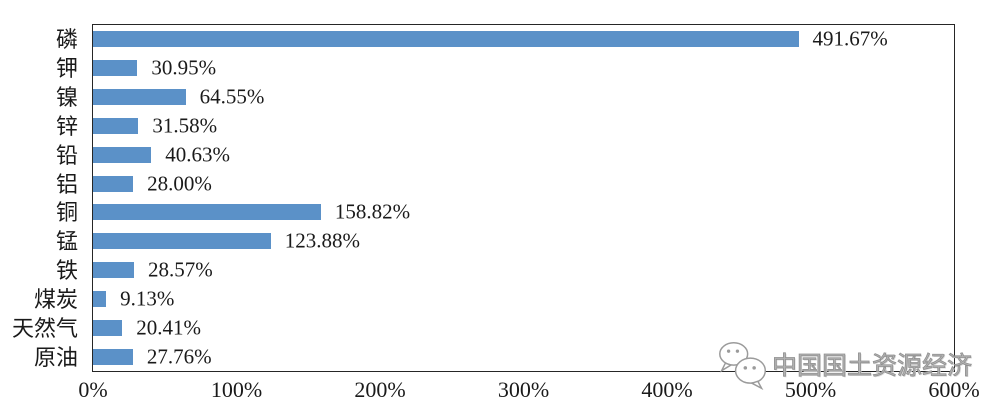  Describe the element at coordinates (380, 389) in the screenshot. I see `x-axis-tick-label: 200%` at that location.